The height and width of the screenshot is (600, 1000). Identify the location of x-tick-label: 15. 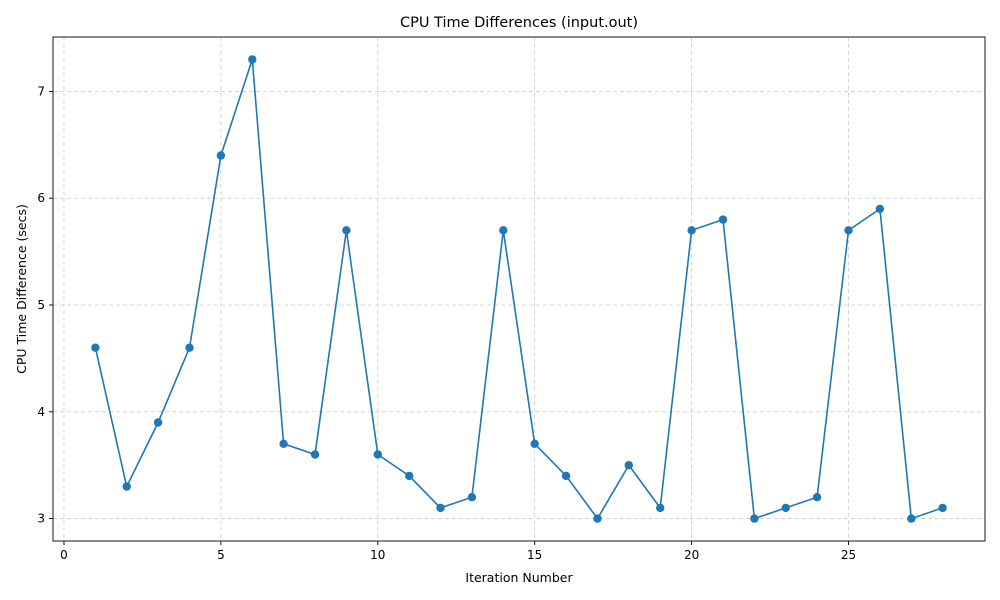
(534, 555).